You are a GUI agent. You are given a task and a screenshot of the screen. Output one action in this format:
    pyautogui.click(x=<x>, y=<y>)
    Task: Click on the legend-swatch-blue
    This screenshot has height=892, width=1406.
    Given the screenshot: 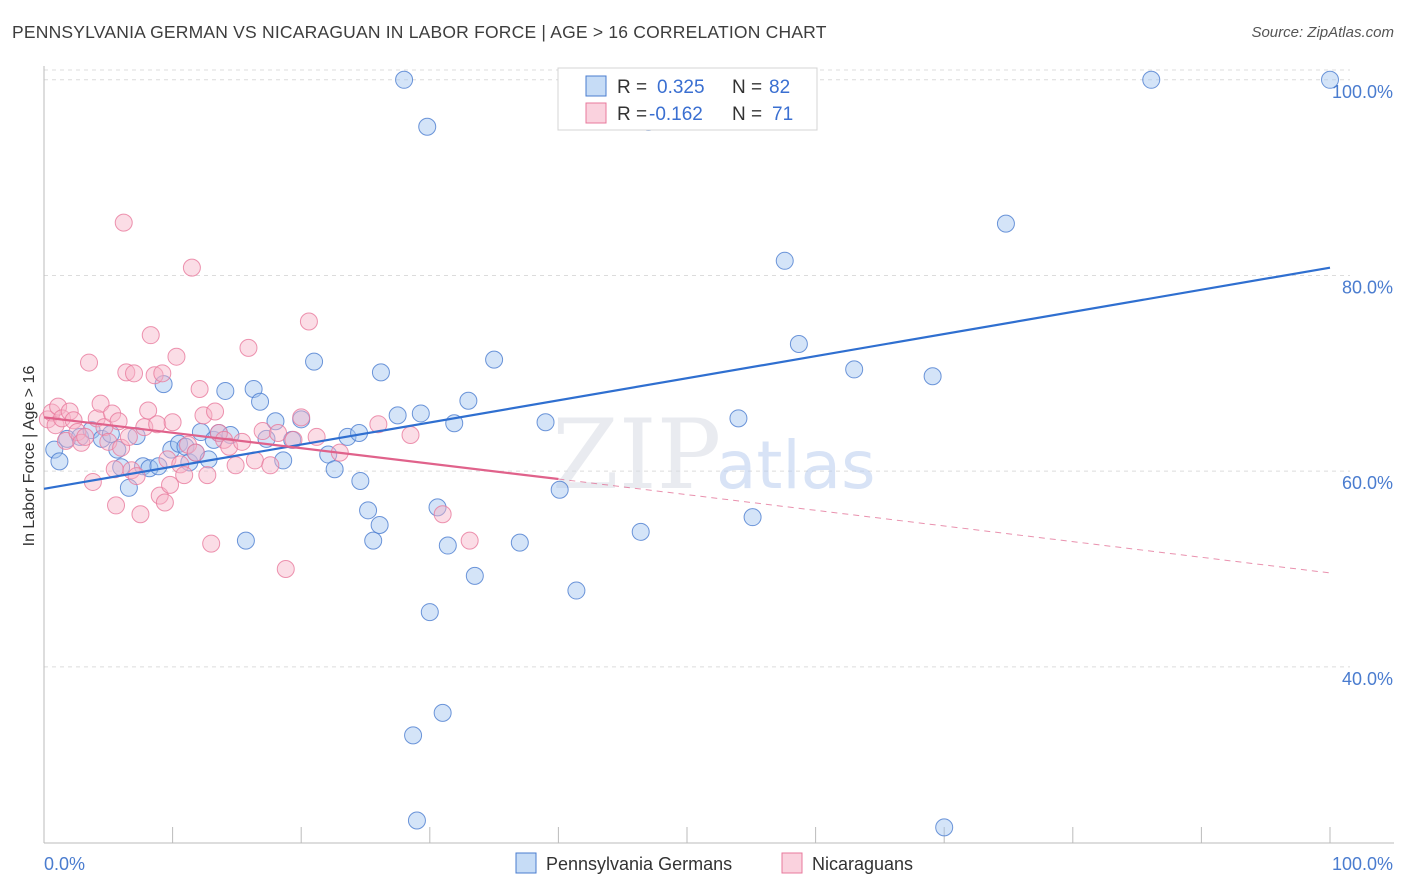 What is the action you would take?
    pyautogui.click(x=596, y=86)
    